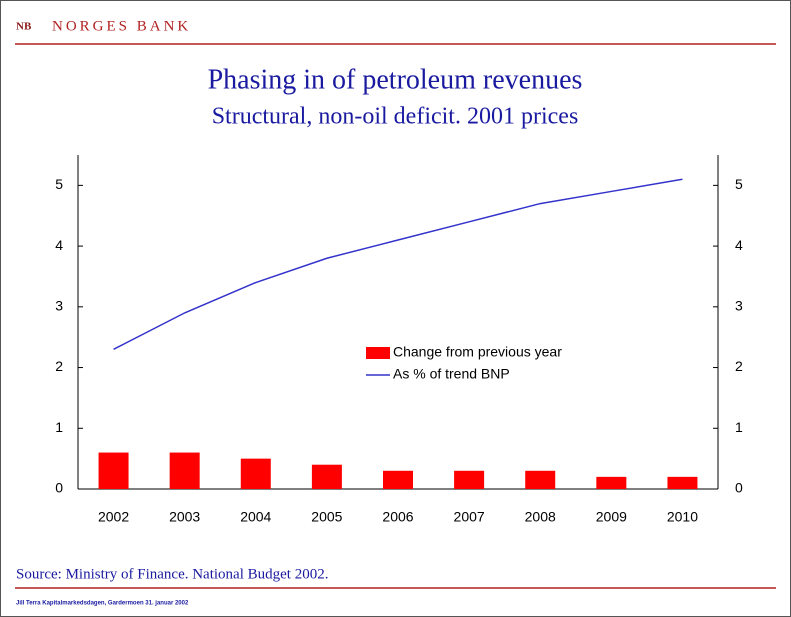 The height and width of the screenshot is (617, 791). I want to click on logo: NB, so click(24, 27).